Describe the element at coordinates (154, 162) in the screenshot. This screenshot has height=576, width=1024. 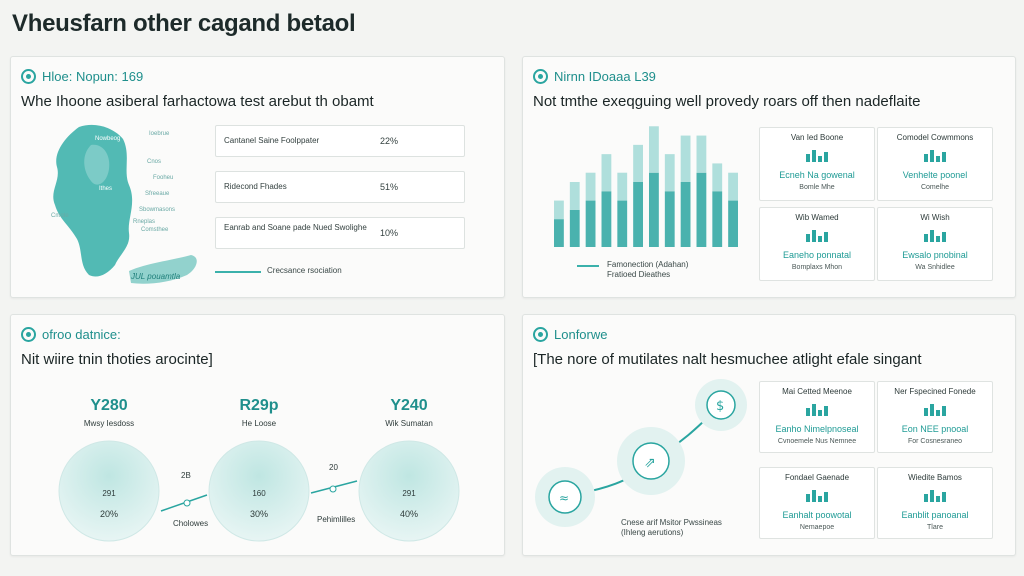
I see `map-label: Cnos` at that location.